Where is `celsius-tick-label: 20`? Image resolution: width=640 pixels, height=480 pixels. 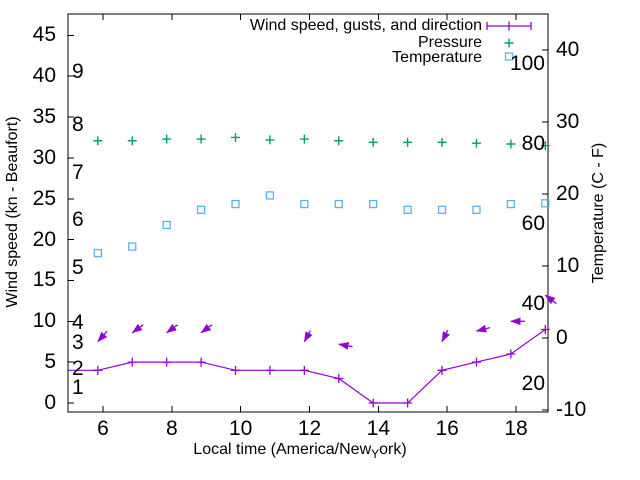
celsius-tick-label: 20 is located at coordinates (568, 193).